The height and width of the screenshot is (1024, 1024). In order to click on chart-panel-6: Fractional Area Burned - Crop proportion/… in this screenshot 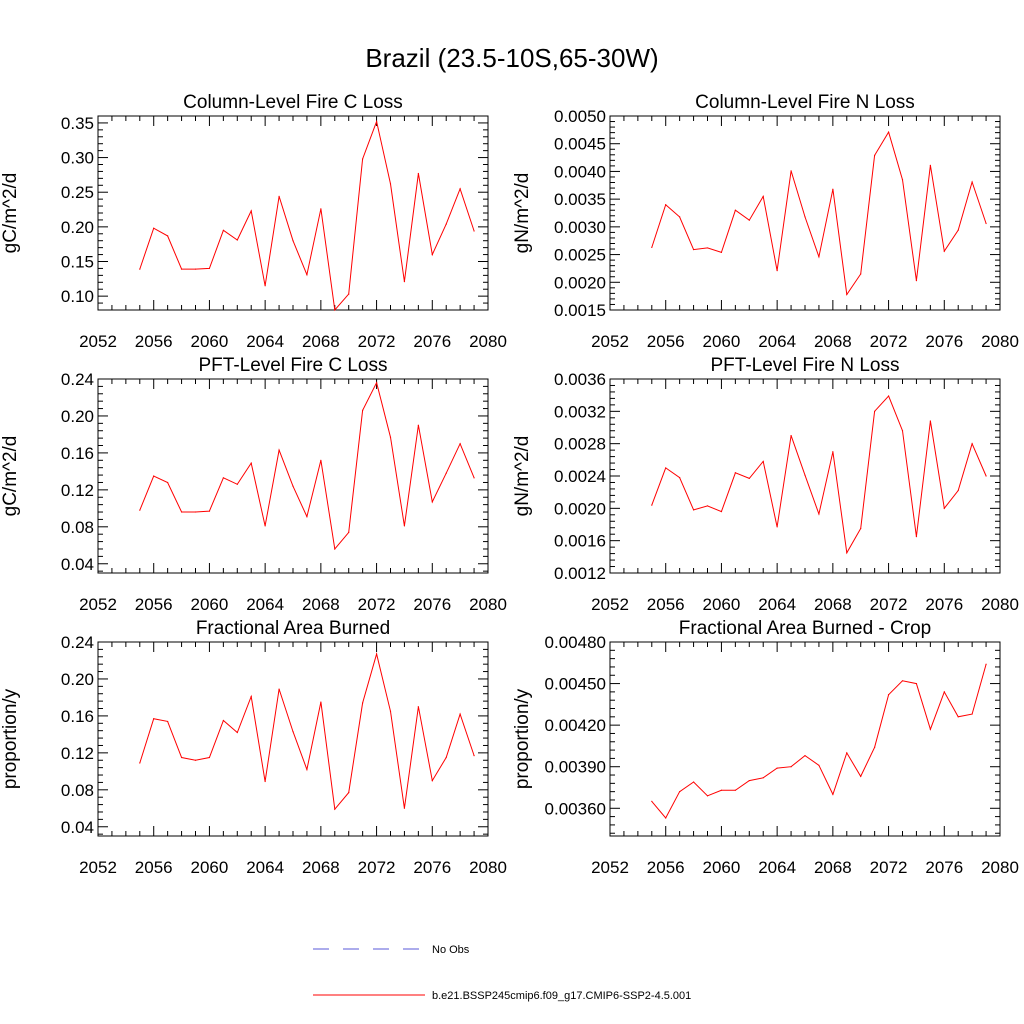, I will do `click(765, 747)`.